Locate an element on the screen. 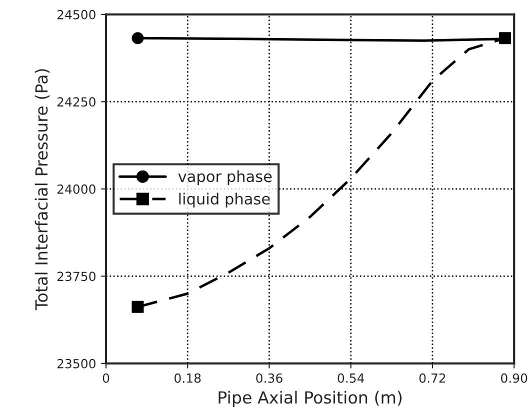 This screenshot has height=413, width=530. legend-label: vapor phase is located at coordinates (225, 178).